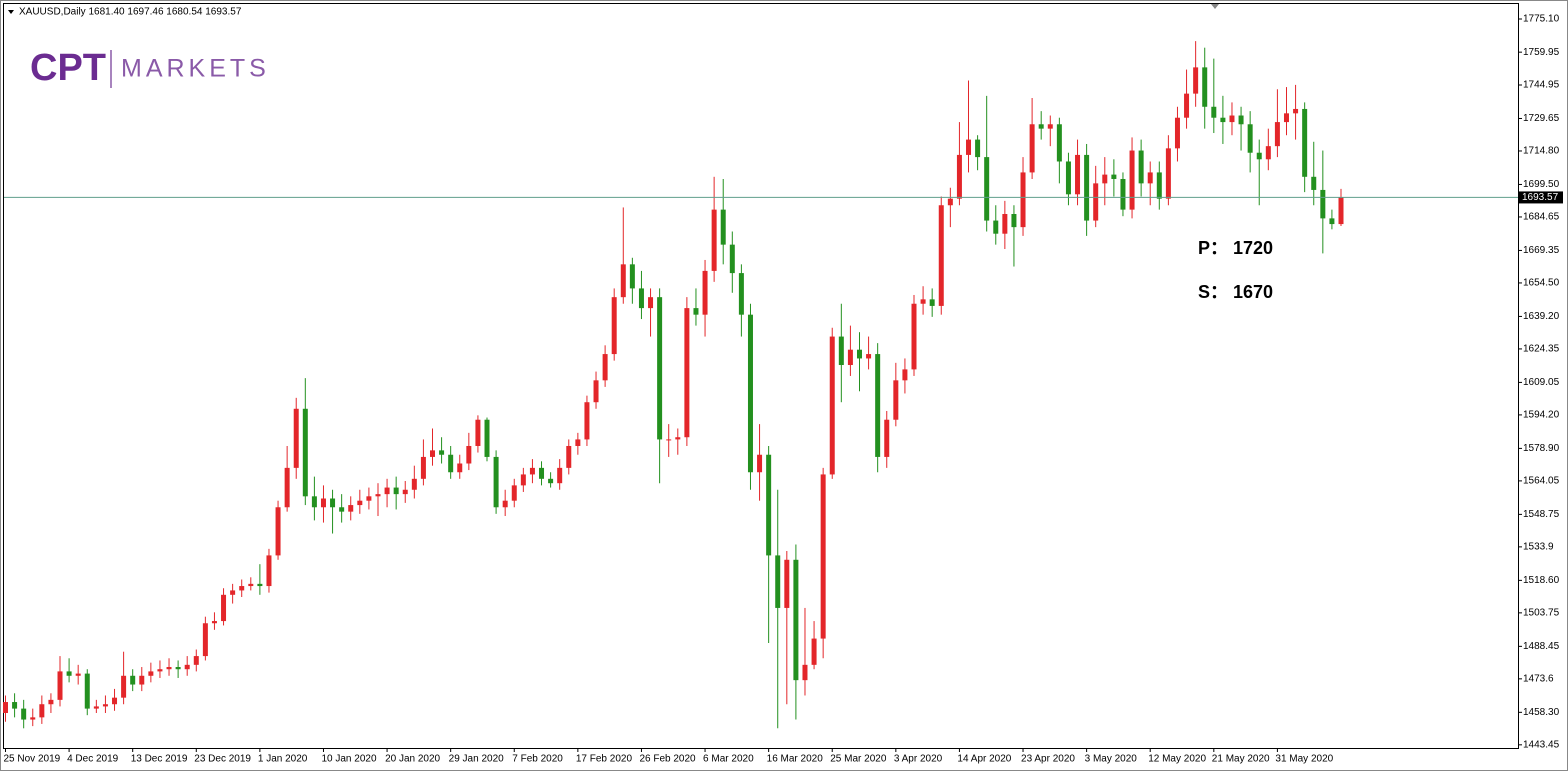 The height and width of the screenshot is (771, 1568). Describe the element at coordinates (1541, 514) in the screenshot. I see `y-tick-label: 1548.75` at that location.